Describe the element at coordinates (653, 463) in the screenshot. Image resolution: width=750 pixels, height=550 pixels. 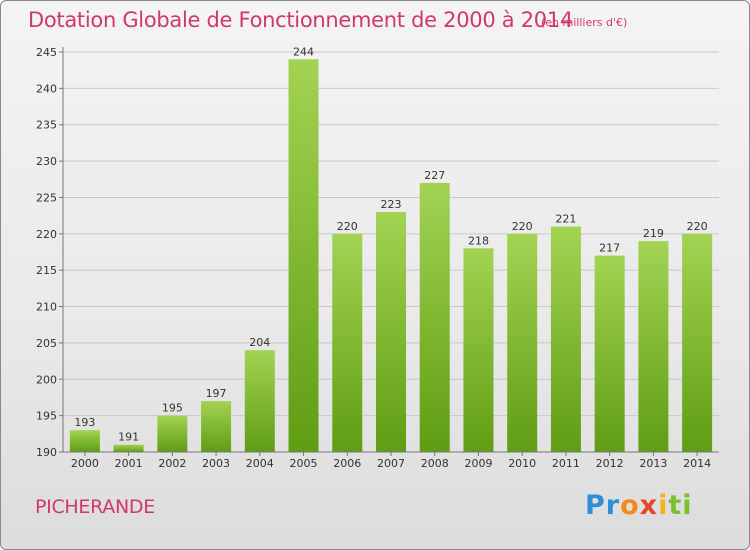
I see `x-tick-label: 2013` at that location.